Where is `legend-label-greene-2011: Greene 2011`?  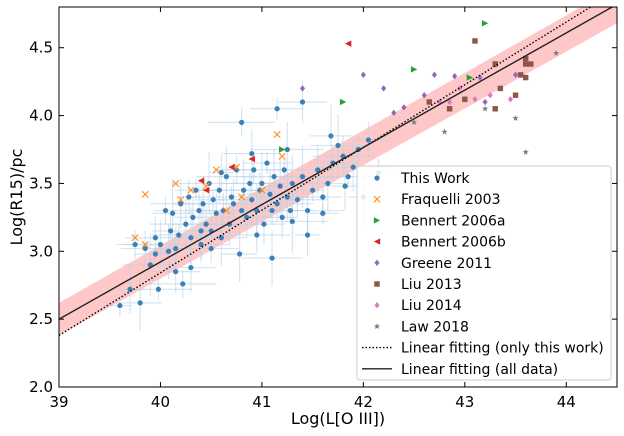 legend-label-greene-2011: Greene 2011 is located at coordinates (446, 264).